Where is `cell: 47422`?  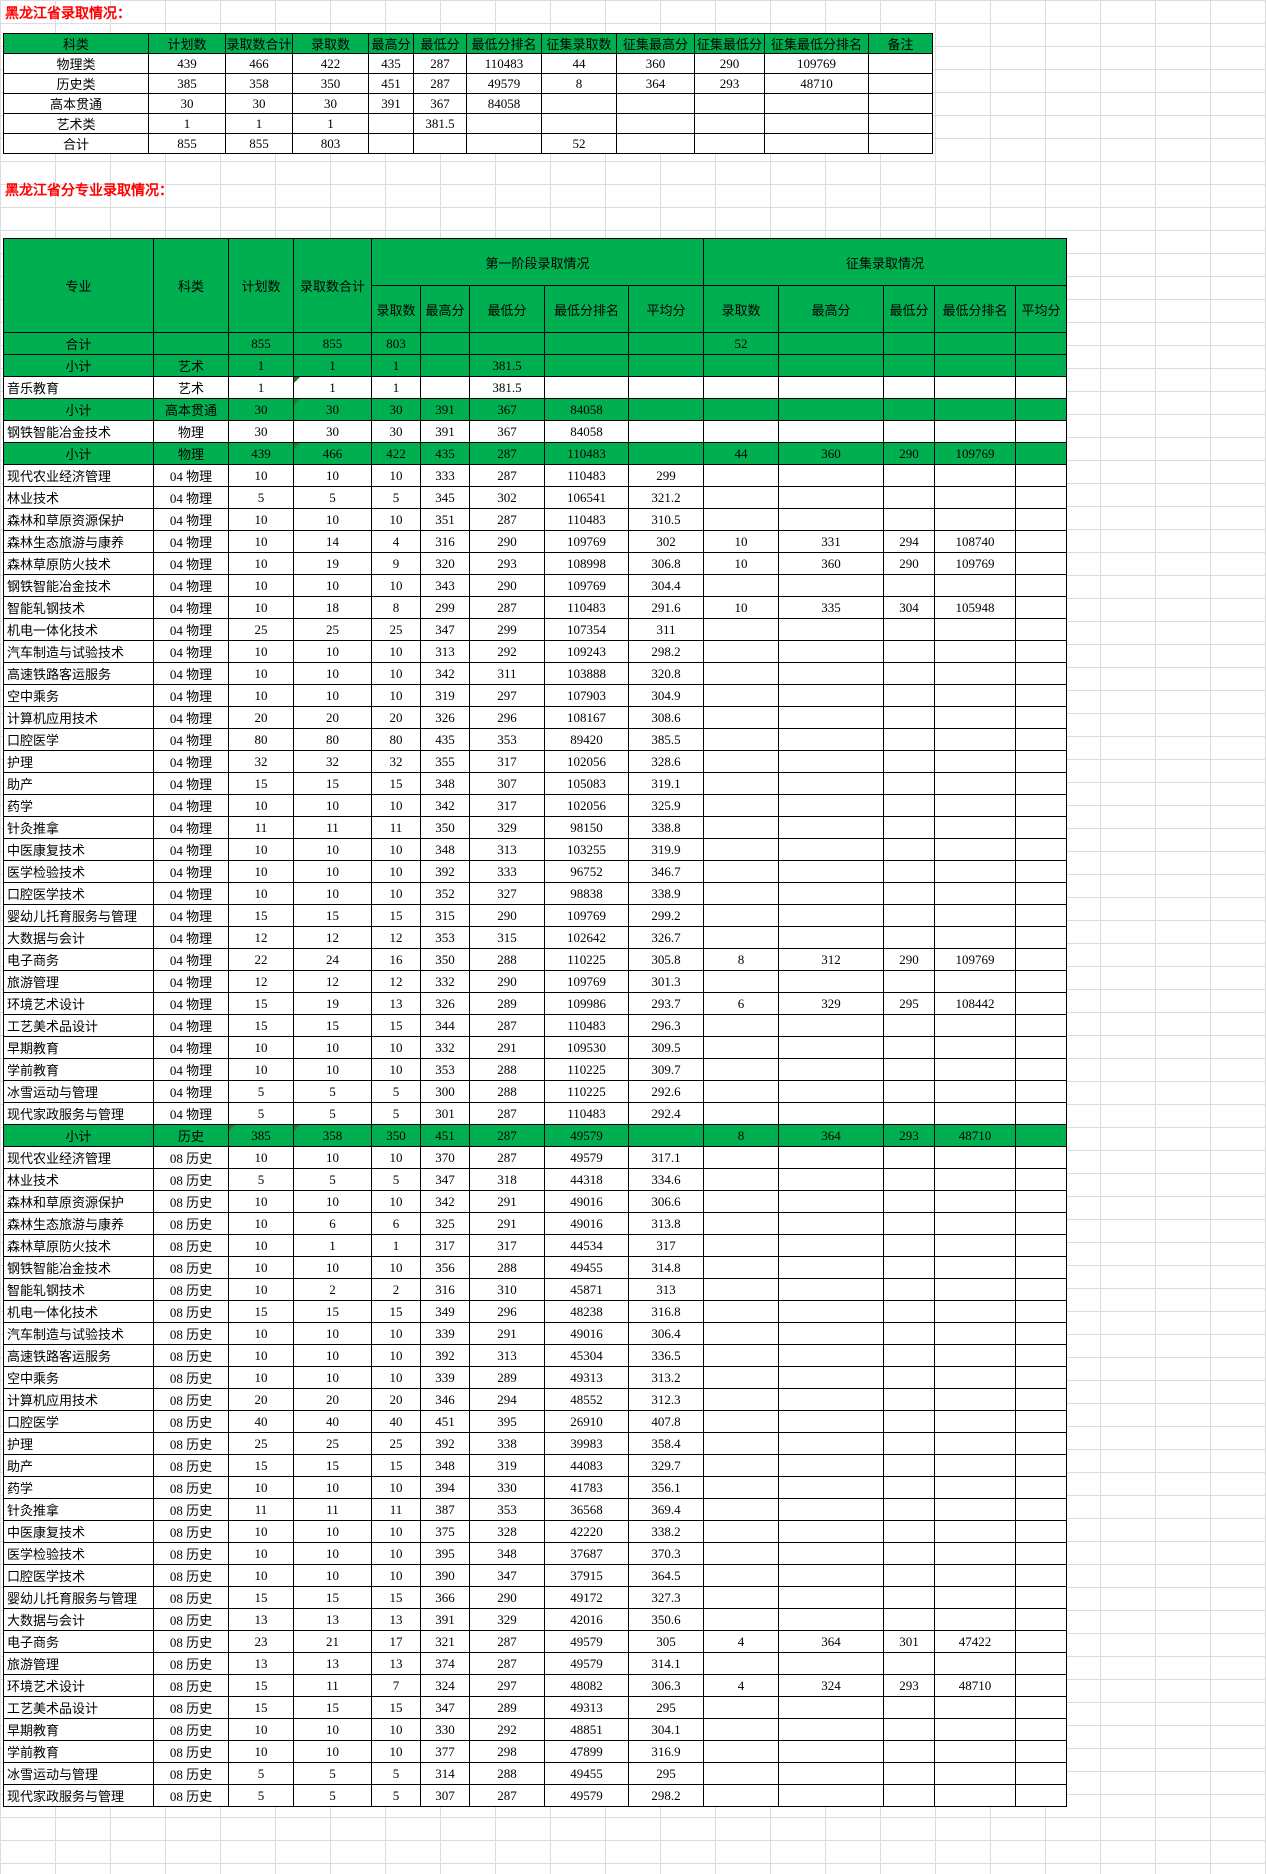
cell: 47422 is located at coordinates (975, 1641).